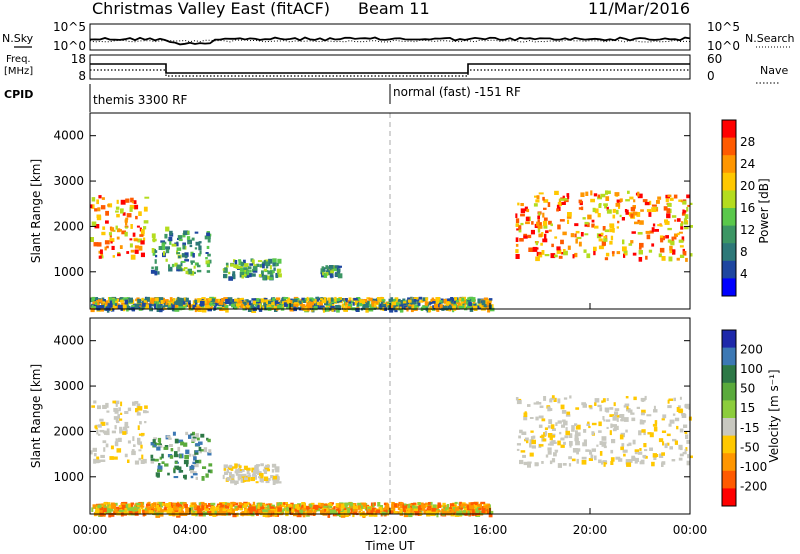 The height and width of the screenshot is (554, 800). I want to click on freq-trace, so click(390, 68).